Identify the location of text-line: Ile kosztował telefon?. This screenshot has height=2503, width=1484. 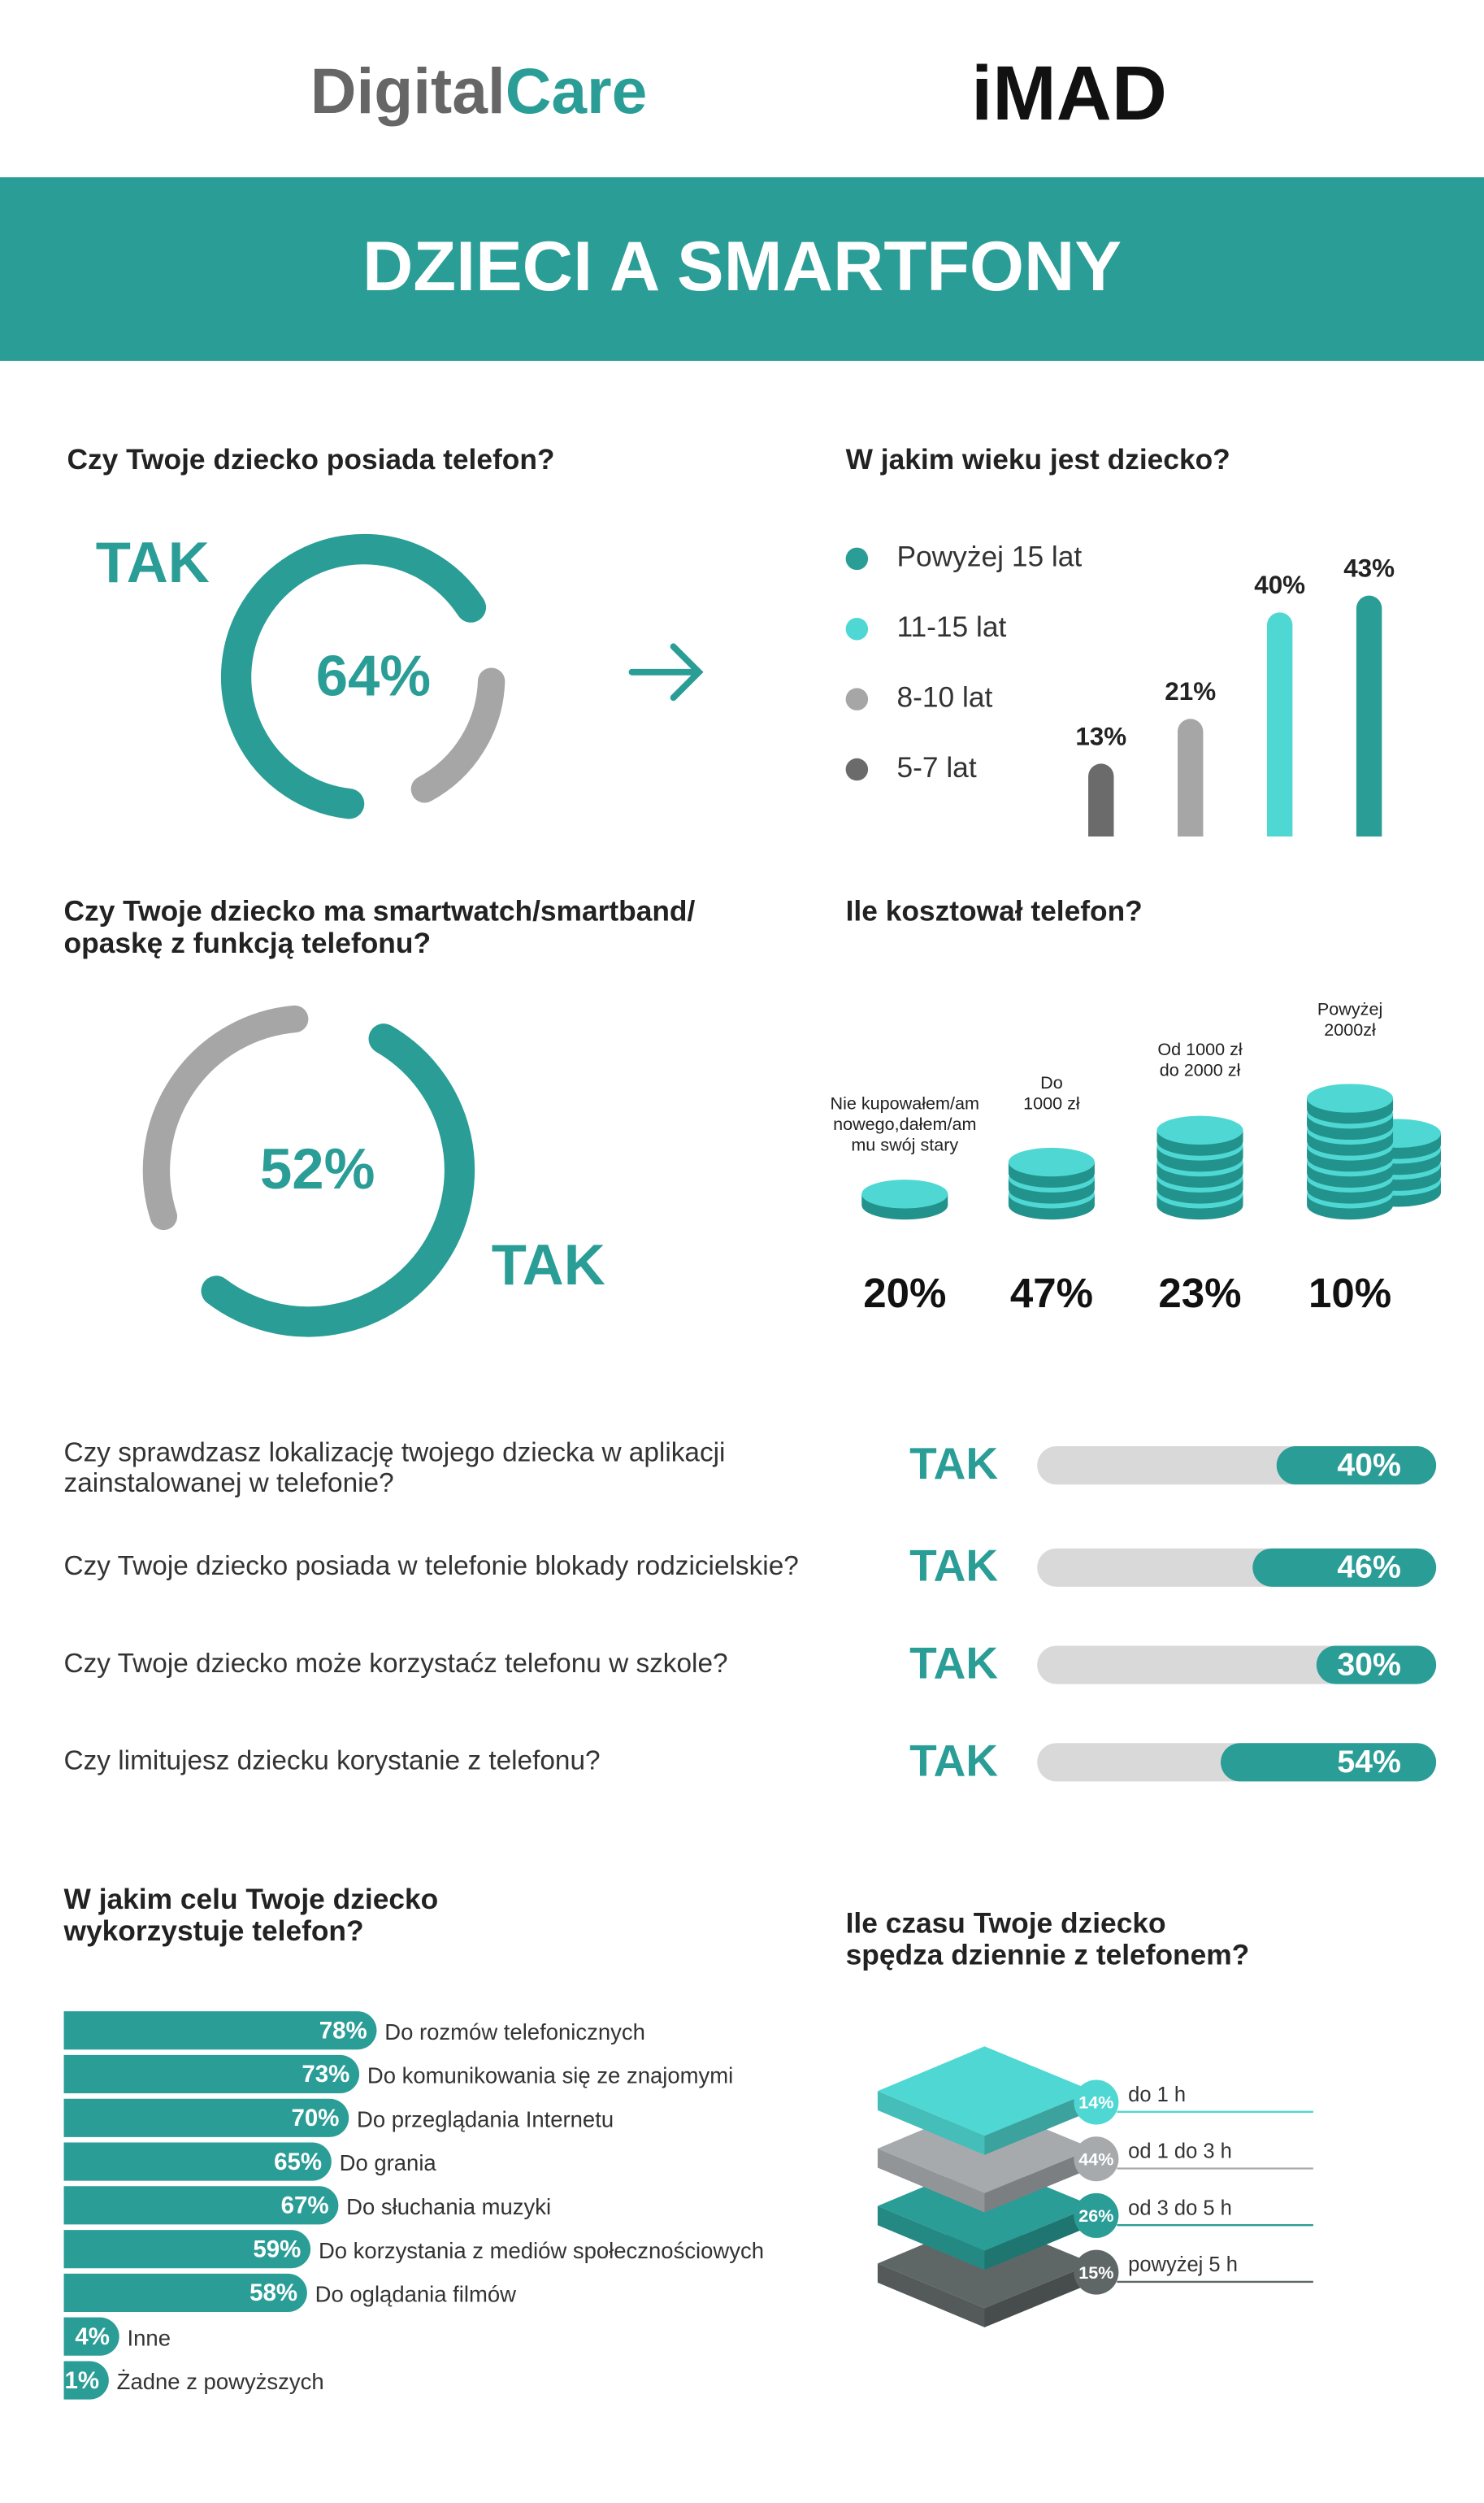
(994, 912).